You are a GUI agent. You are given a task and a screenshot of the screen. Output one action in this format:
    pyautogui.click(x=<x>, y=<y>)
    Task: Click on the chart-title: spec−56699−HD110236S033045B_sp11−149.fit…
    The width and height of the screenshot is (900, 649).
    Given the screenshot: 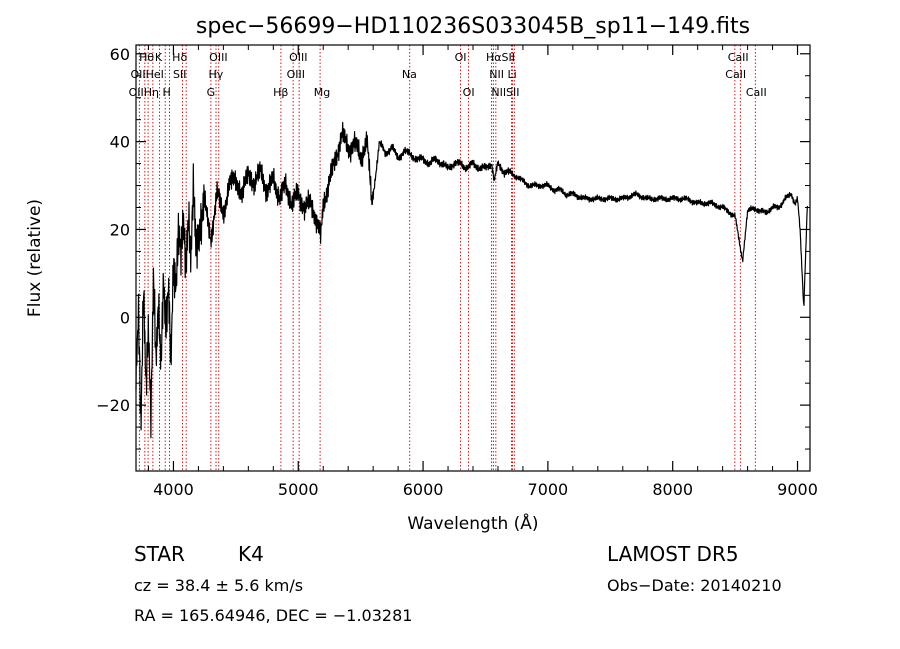 What is the action you would take?
    pyautogui.click(x=473, y=26)
    